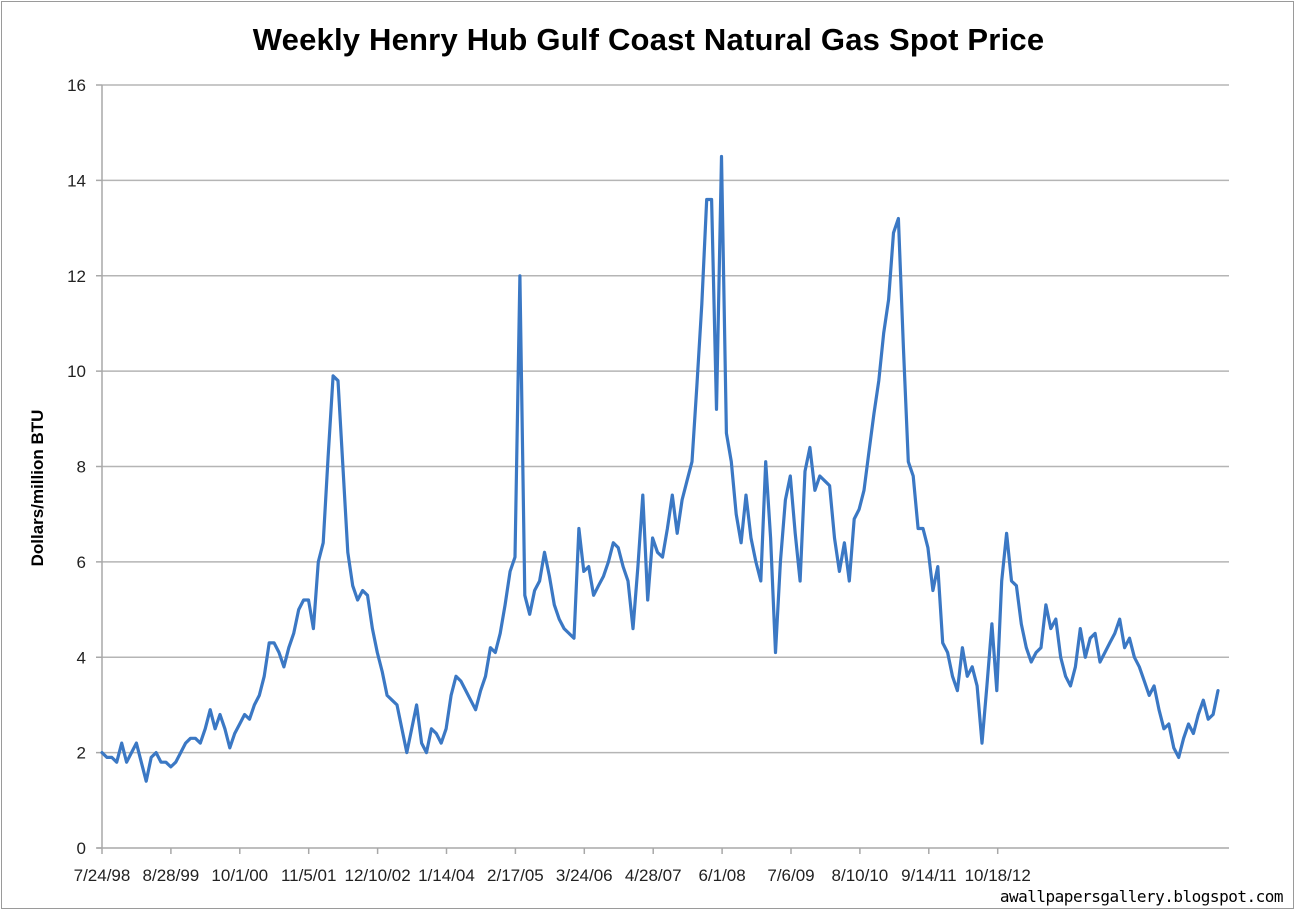 This screenshot has width=1297, height=912. What do you see at coordinates (378, 875) in the screenshot?
I see `x-tick-label: 12/10/02` at bounding box center [378, 875].